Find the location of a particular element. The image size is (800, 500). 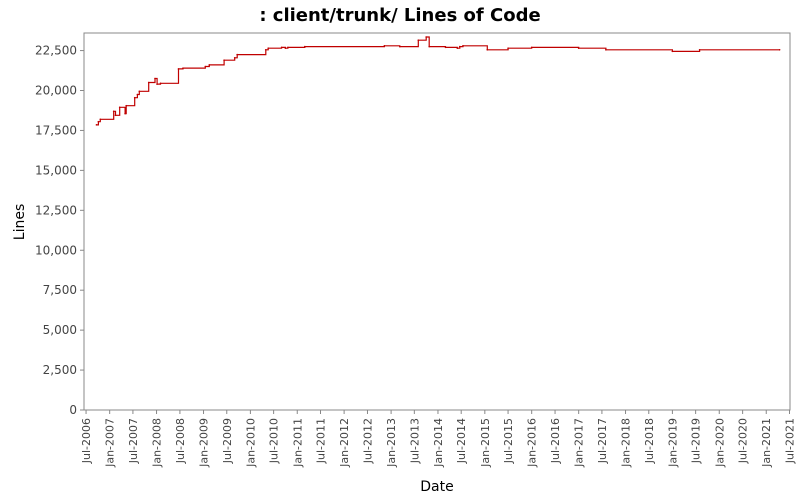

x-tick-label: Jul-2018 is located at coordinates (649, 441).